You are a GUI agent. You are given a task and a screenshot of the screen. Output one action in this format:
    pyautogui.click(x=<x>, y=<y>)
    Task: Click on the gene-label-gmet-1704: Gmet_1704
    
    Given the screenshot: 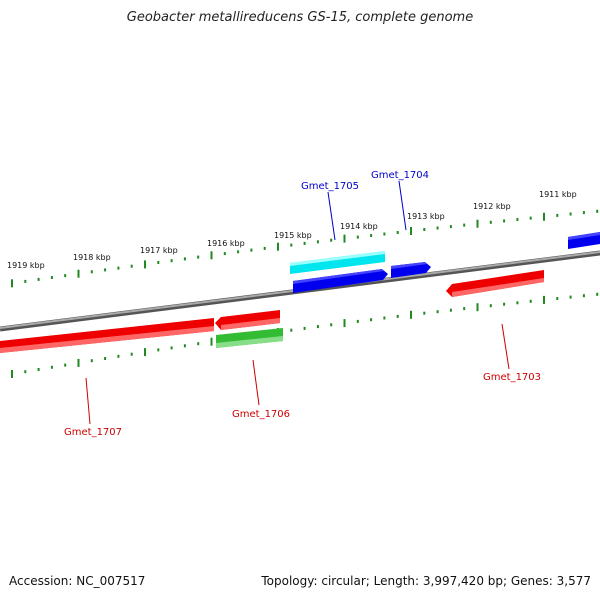 What is the action you would take?
    pyautogui.click(x=400, y=175)
    